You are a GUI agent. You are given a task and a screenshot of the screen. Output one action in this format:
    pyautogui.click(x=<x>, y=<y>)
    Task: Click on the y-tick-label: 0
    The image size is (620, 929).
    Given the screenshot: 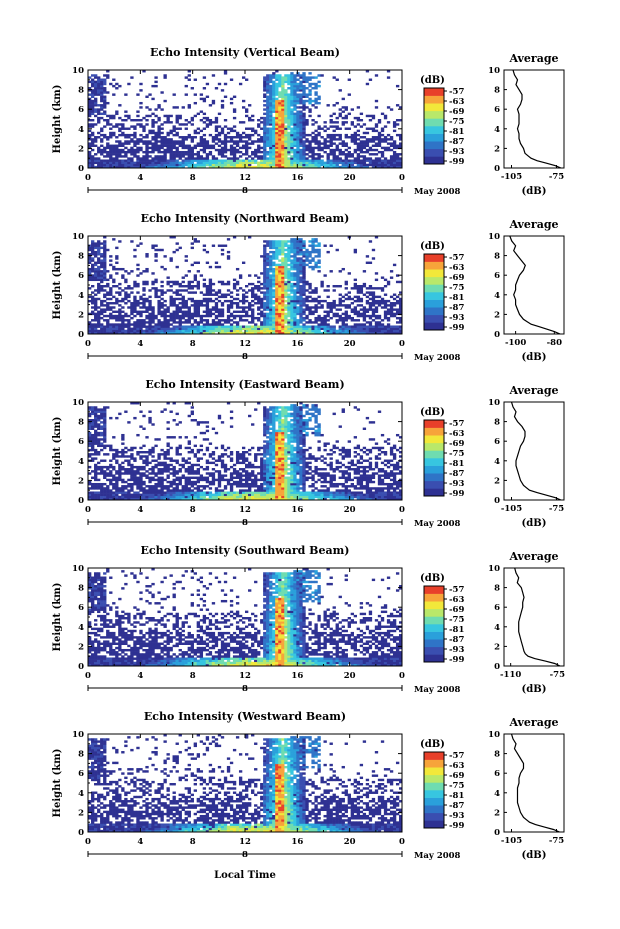 What is the action you would take?
    pyautogui.click(x=81, y=335)
    